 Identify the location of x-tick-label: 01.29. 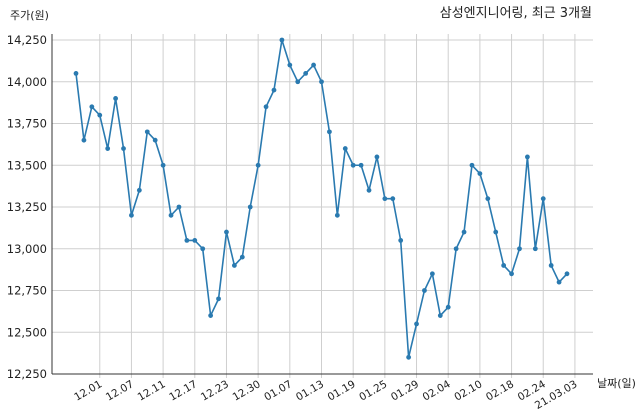
(405, 390).